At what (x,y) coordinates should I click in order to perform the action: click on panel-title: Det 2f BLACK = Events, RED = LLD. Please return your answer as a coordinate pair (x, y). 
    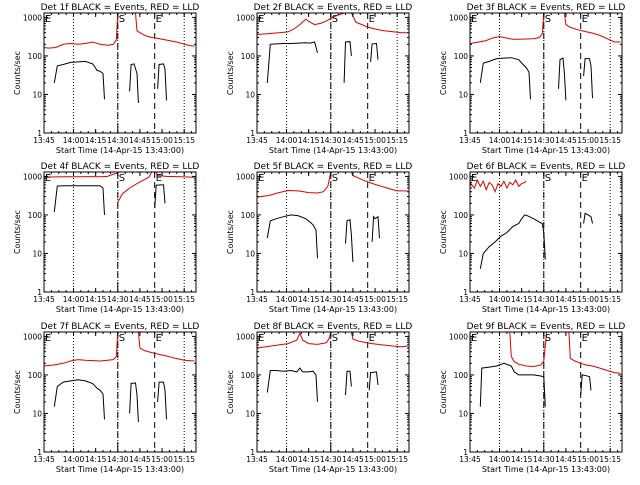
    Looking at the image, I should click on (333, 8).